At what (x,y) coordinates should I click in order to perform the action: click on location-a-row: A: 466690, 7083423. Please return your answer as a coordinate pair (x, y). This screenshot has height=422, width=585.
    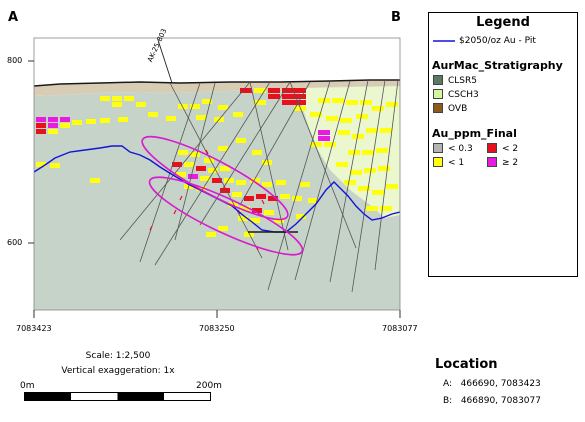
    Looking at the image, I should click on (492, 384).